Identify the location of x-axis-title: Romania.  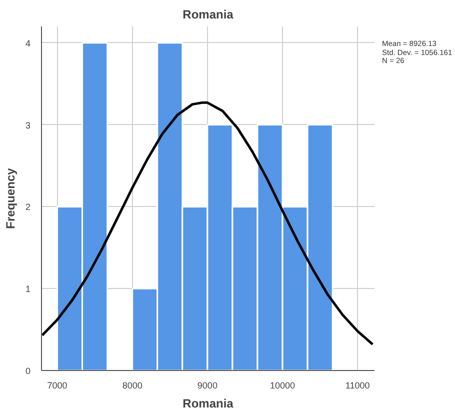
(208, 403).